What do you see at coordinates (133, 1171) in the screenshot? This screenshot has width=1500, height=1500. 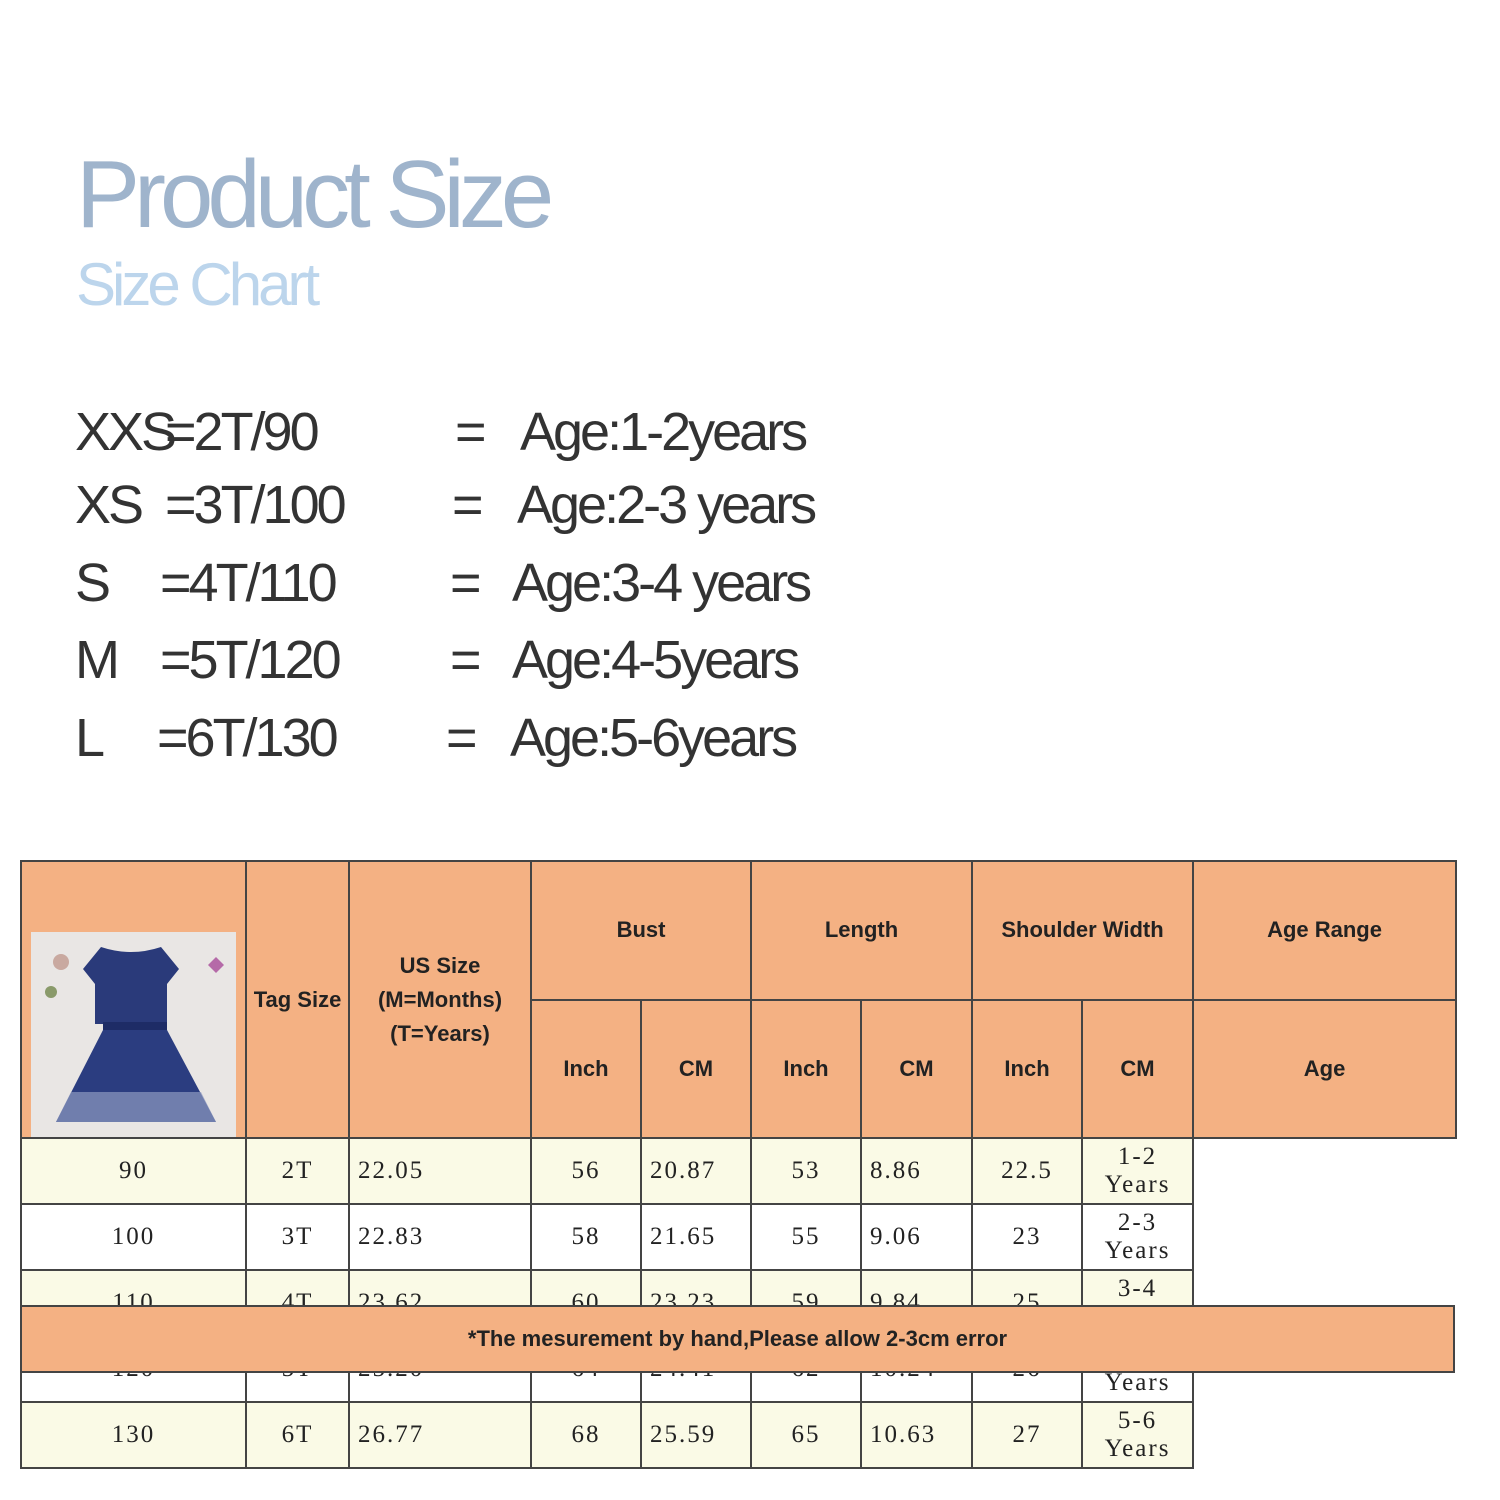 I see `table-cell: 90` at bounding box center [133, 1171].